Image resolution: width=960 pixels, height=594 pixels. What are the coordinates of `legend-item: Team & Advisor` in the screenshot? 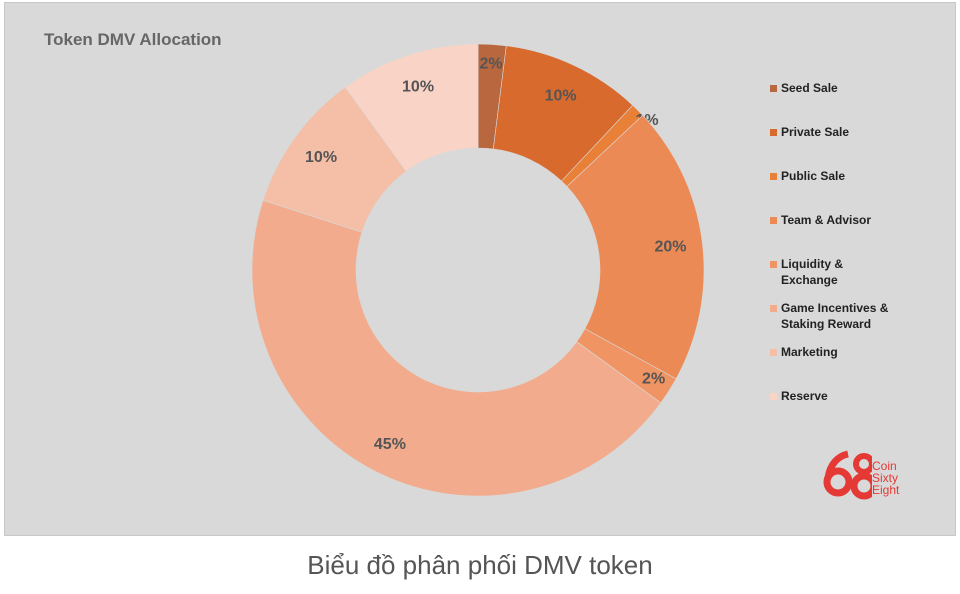 It's located at (820, 220).